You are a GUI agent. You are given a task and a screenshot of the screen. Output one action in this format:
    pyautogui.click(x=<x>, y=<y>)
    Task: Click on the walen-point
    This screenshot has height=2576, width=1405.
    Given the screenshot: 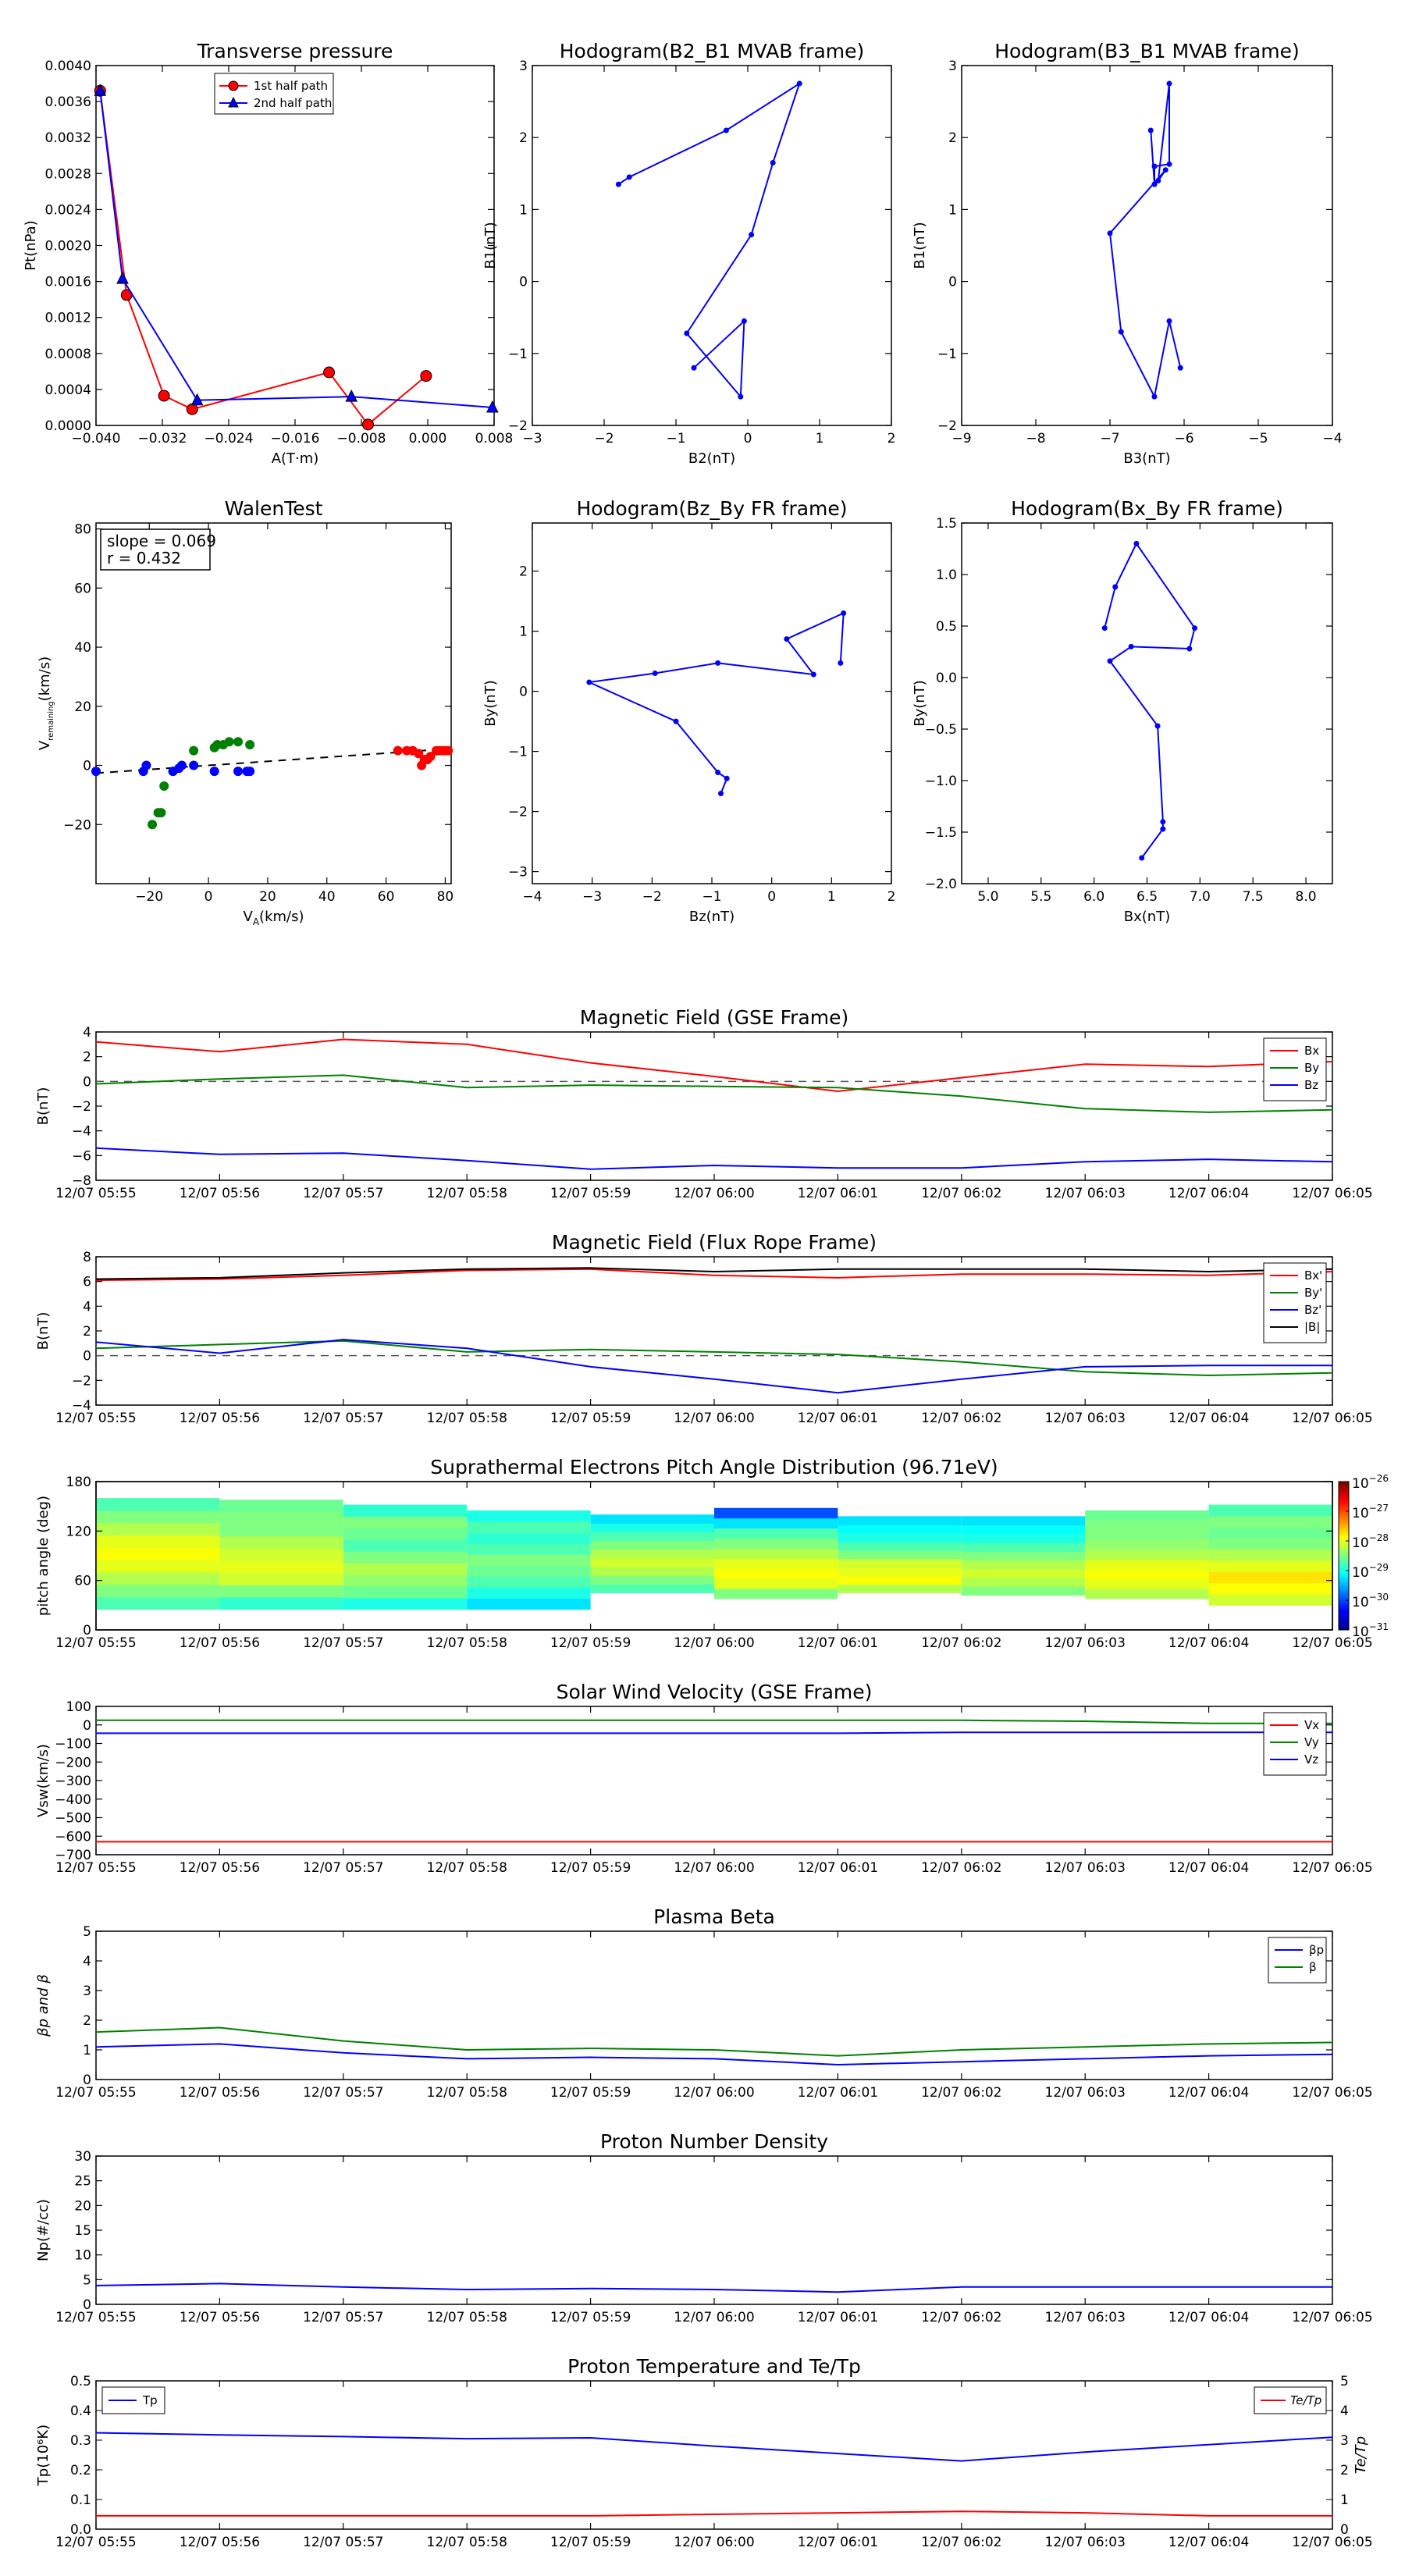 What is the action you would take?
    pyautogui.click(x=398, y=750)
    